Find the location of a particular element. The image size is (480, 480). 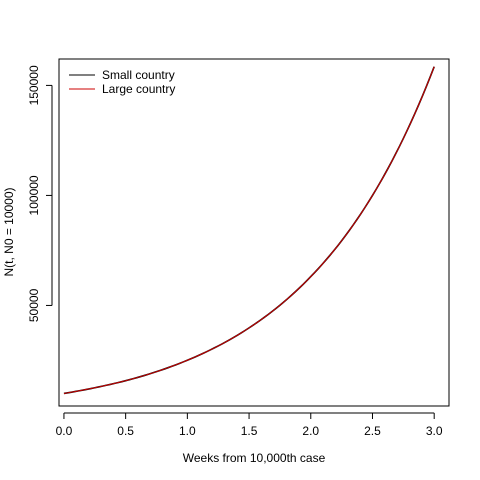

x-tick-label: 1.5 is located at coordinates (249, 431).